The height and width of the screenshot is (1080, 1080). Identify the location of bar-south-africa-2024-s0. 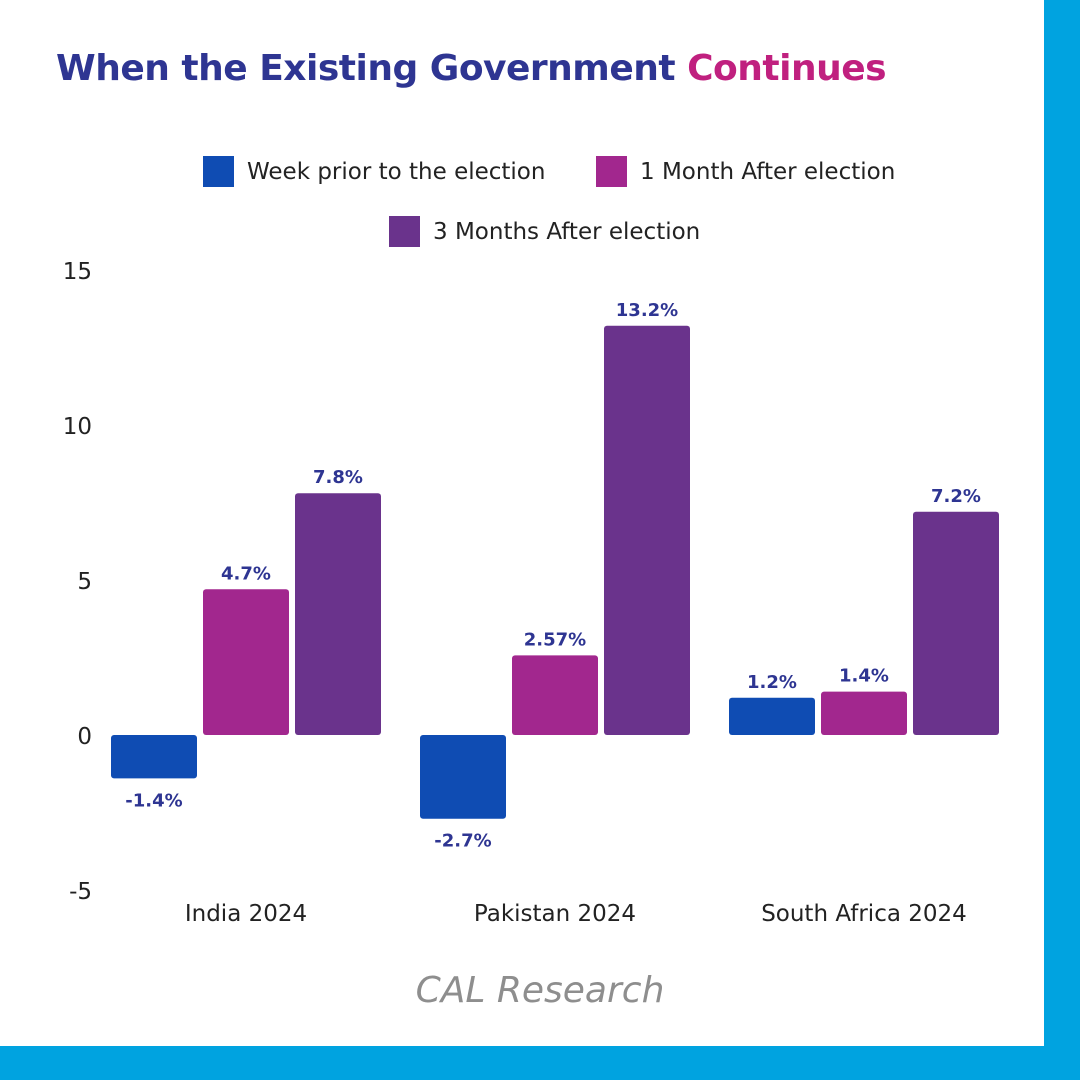
(772, 716).